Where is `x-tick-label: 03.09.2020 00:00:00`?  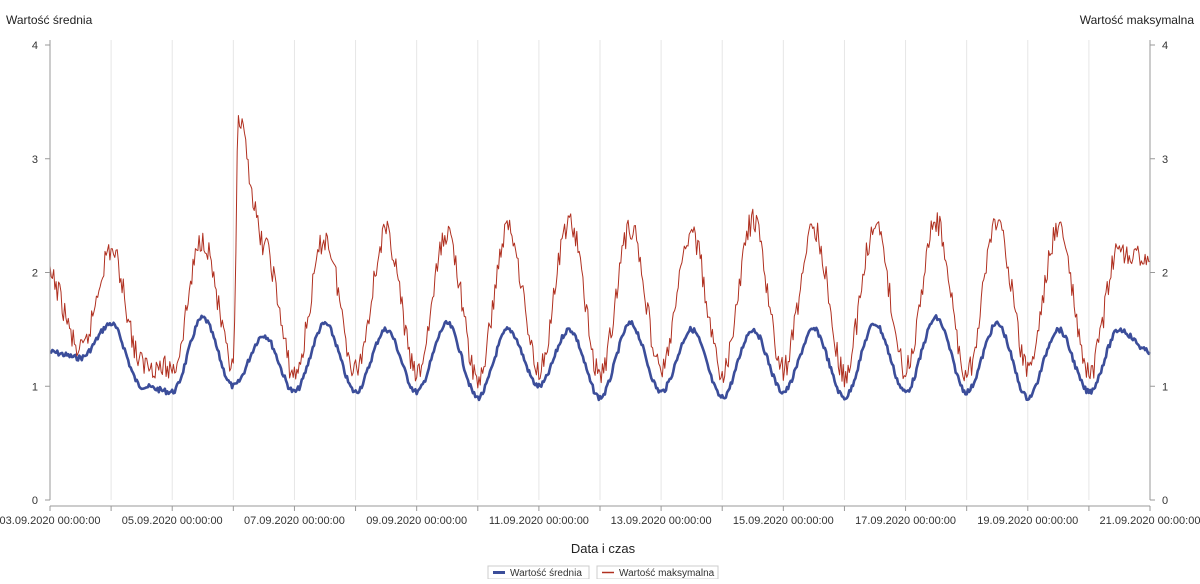
x-tick-label: 03.09.2020 00:00:00 is located at coordinates (50, 521).